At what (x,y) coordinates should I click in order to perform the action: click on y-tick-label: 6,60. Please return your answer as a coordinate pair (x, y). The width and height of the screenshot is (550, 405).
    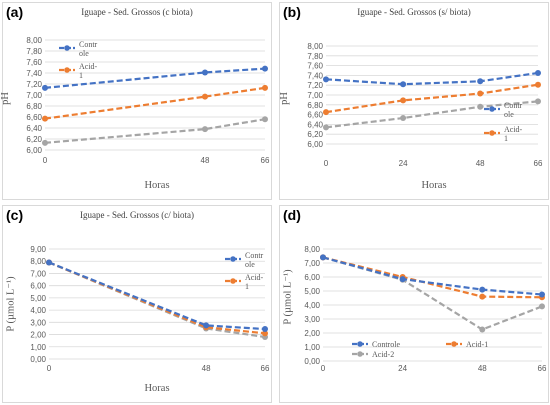
    Looking at the image, I should click on (315, 115).